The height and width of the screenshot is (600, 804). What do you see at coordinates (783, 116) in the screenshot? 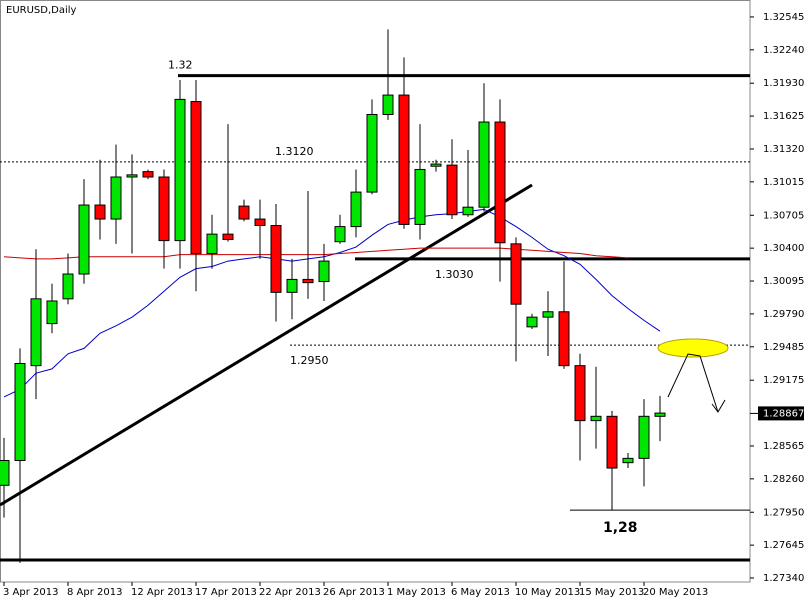
I see `y-tick-label: 1.31625` at bounding box center [783, 116].